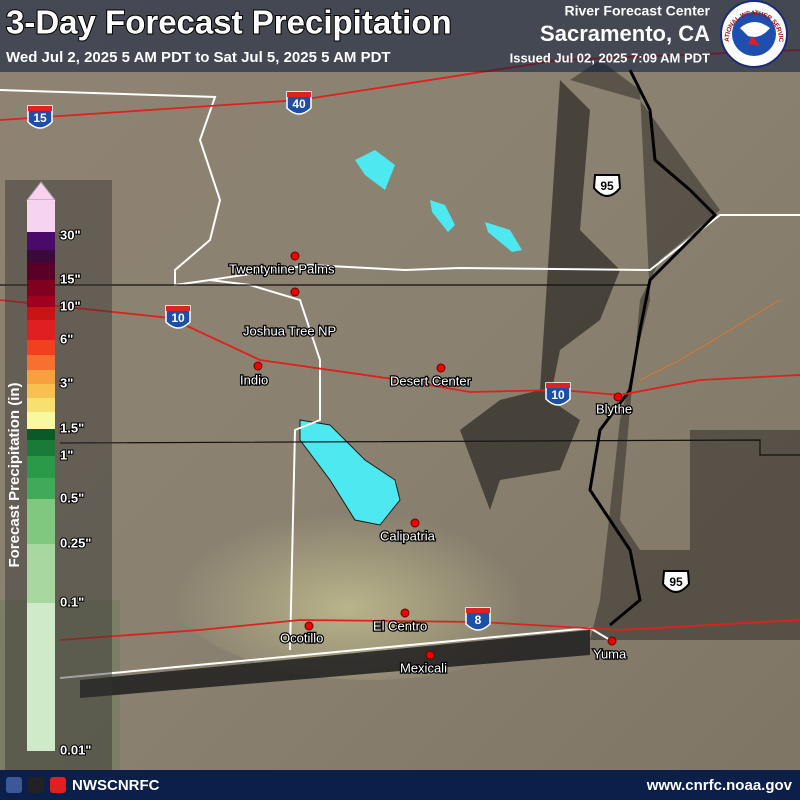 Image resolution: width=800 pixels, height=800 pixels. What do you see at coordinates (408, 535) in the screenshot?
I see `place-label: Calipatria` at bounding box center [408, 535].